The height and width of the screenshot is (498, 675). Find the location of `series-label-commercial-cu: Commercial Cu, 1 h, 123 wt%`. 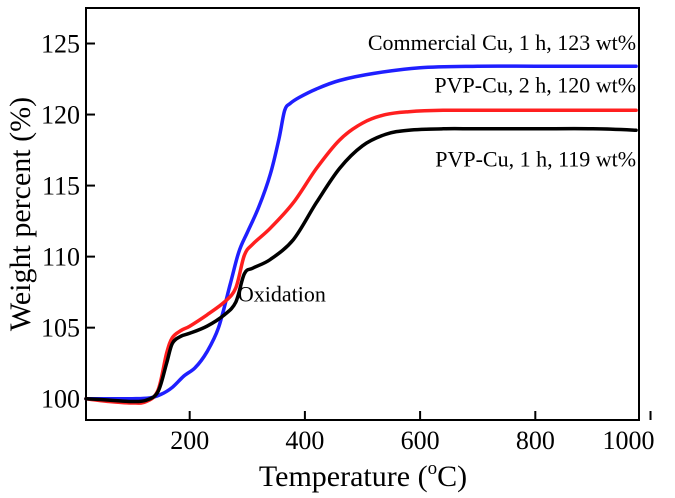

series-label-commercial-cu: Commercial Cu, 1 h, 123 wt% is located at coordinates (502, 42).